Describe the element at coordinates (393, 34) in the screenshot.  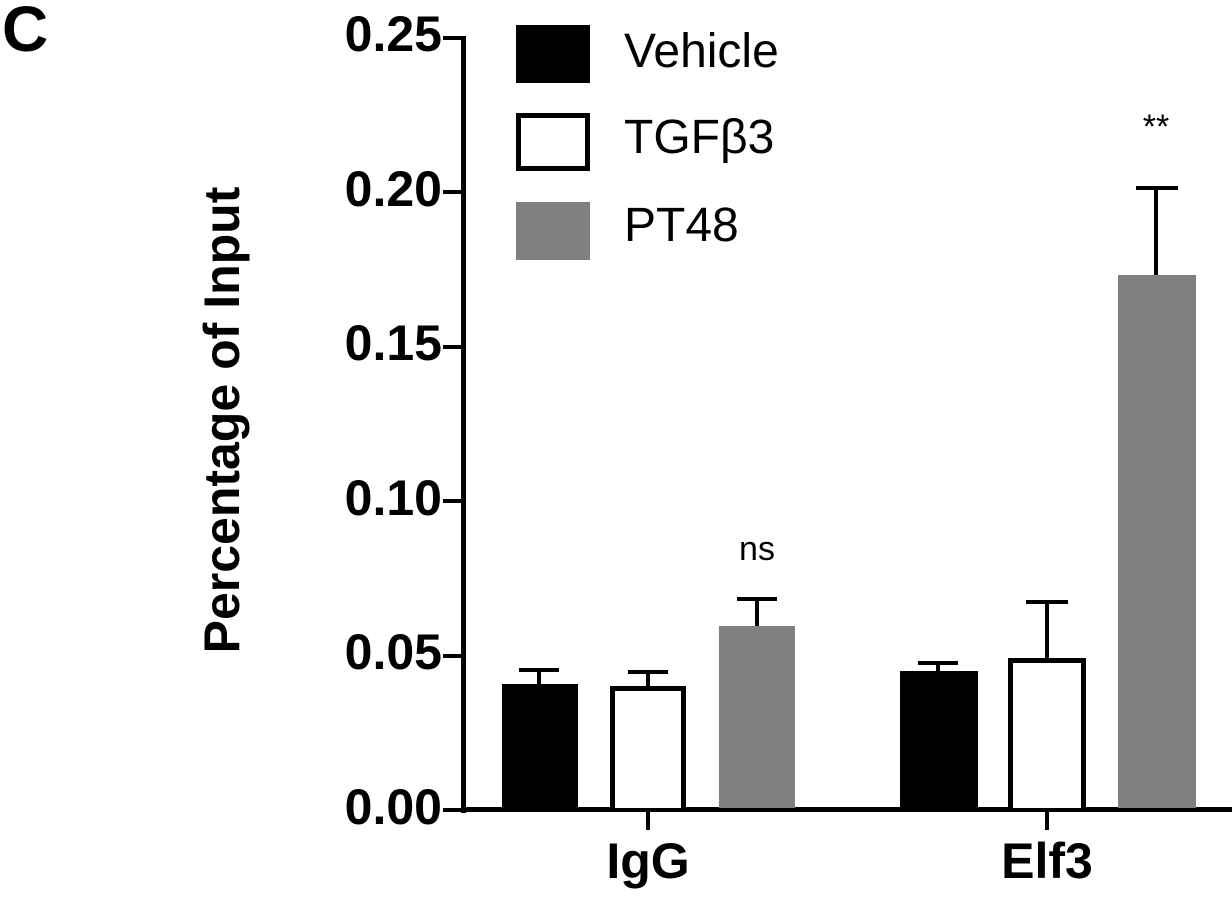
I see `y-tick-label: 0.25` at that location.